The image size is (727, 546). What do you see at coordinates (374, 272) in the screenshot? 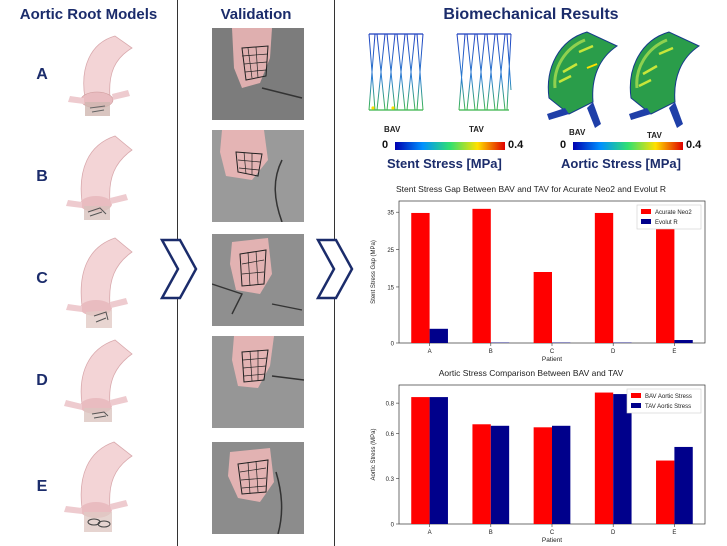
I see `y-axis-label: Stent Stress Gap (MPa)` at bounding box center [374, 272].